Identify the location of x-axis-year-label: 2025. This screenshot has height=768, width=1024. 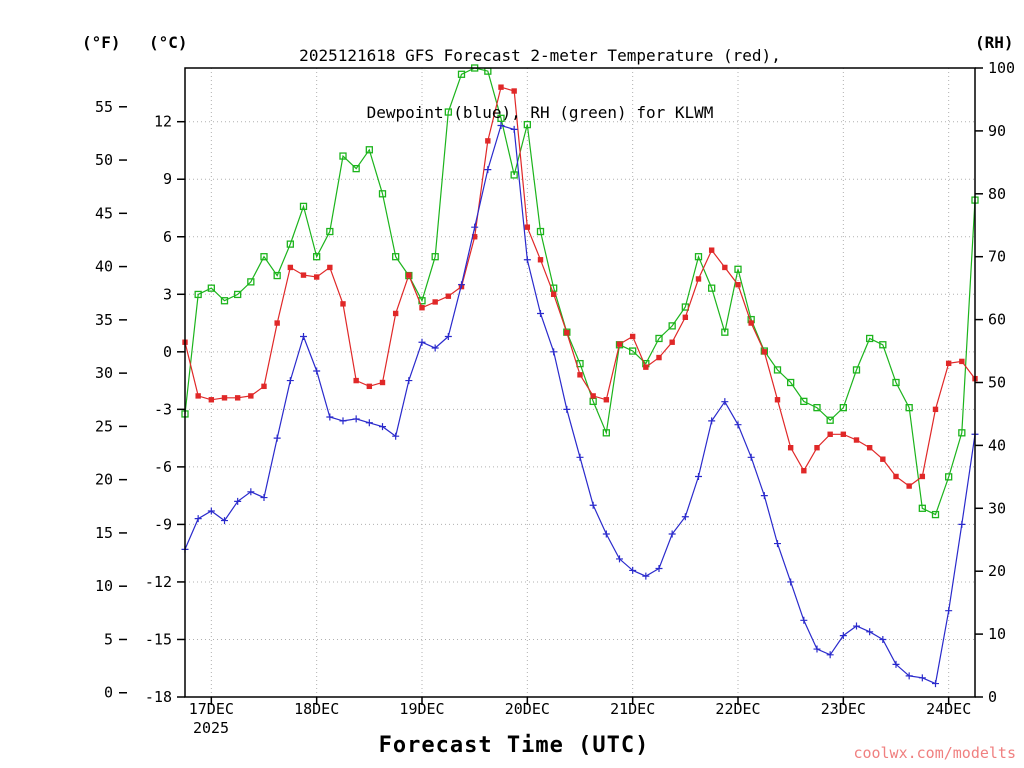
(211, 728).